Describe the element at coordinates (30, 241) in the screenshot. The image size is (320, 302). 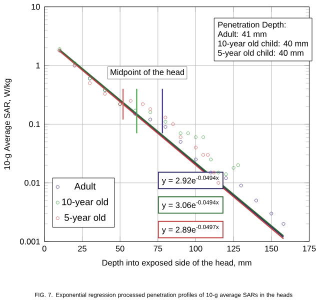
I see `y-tick-label: 0.001` at that location.